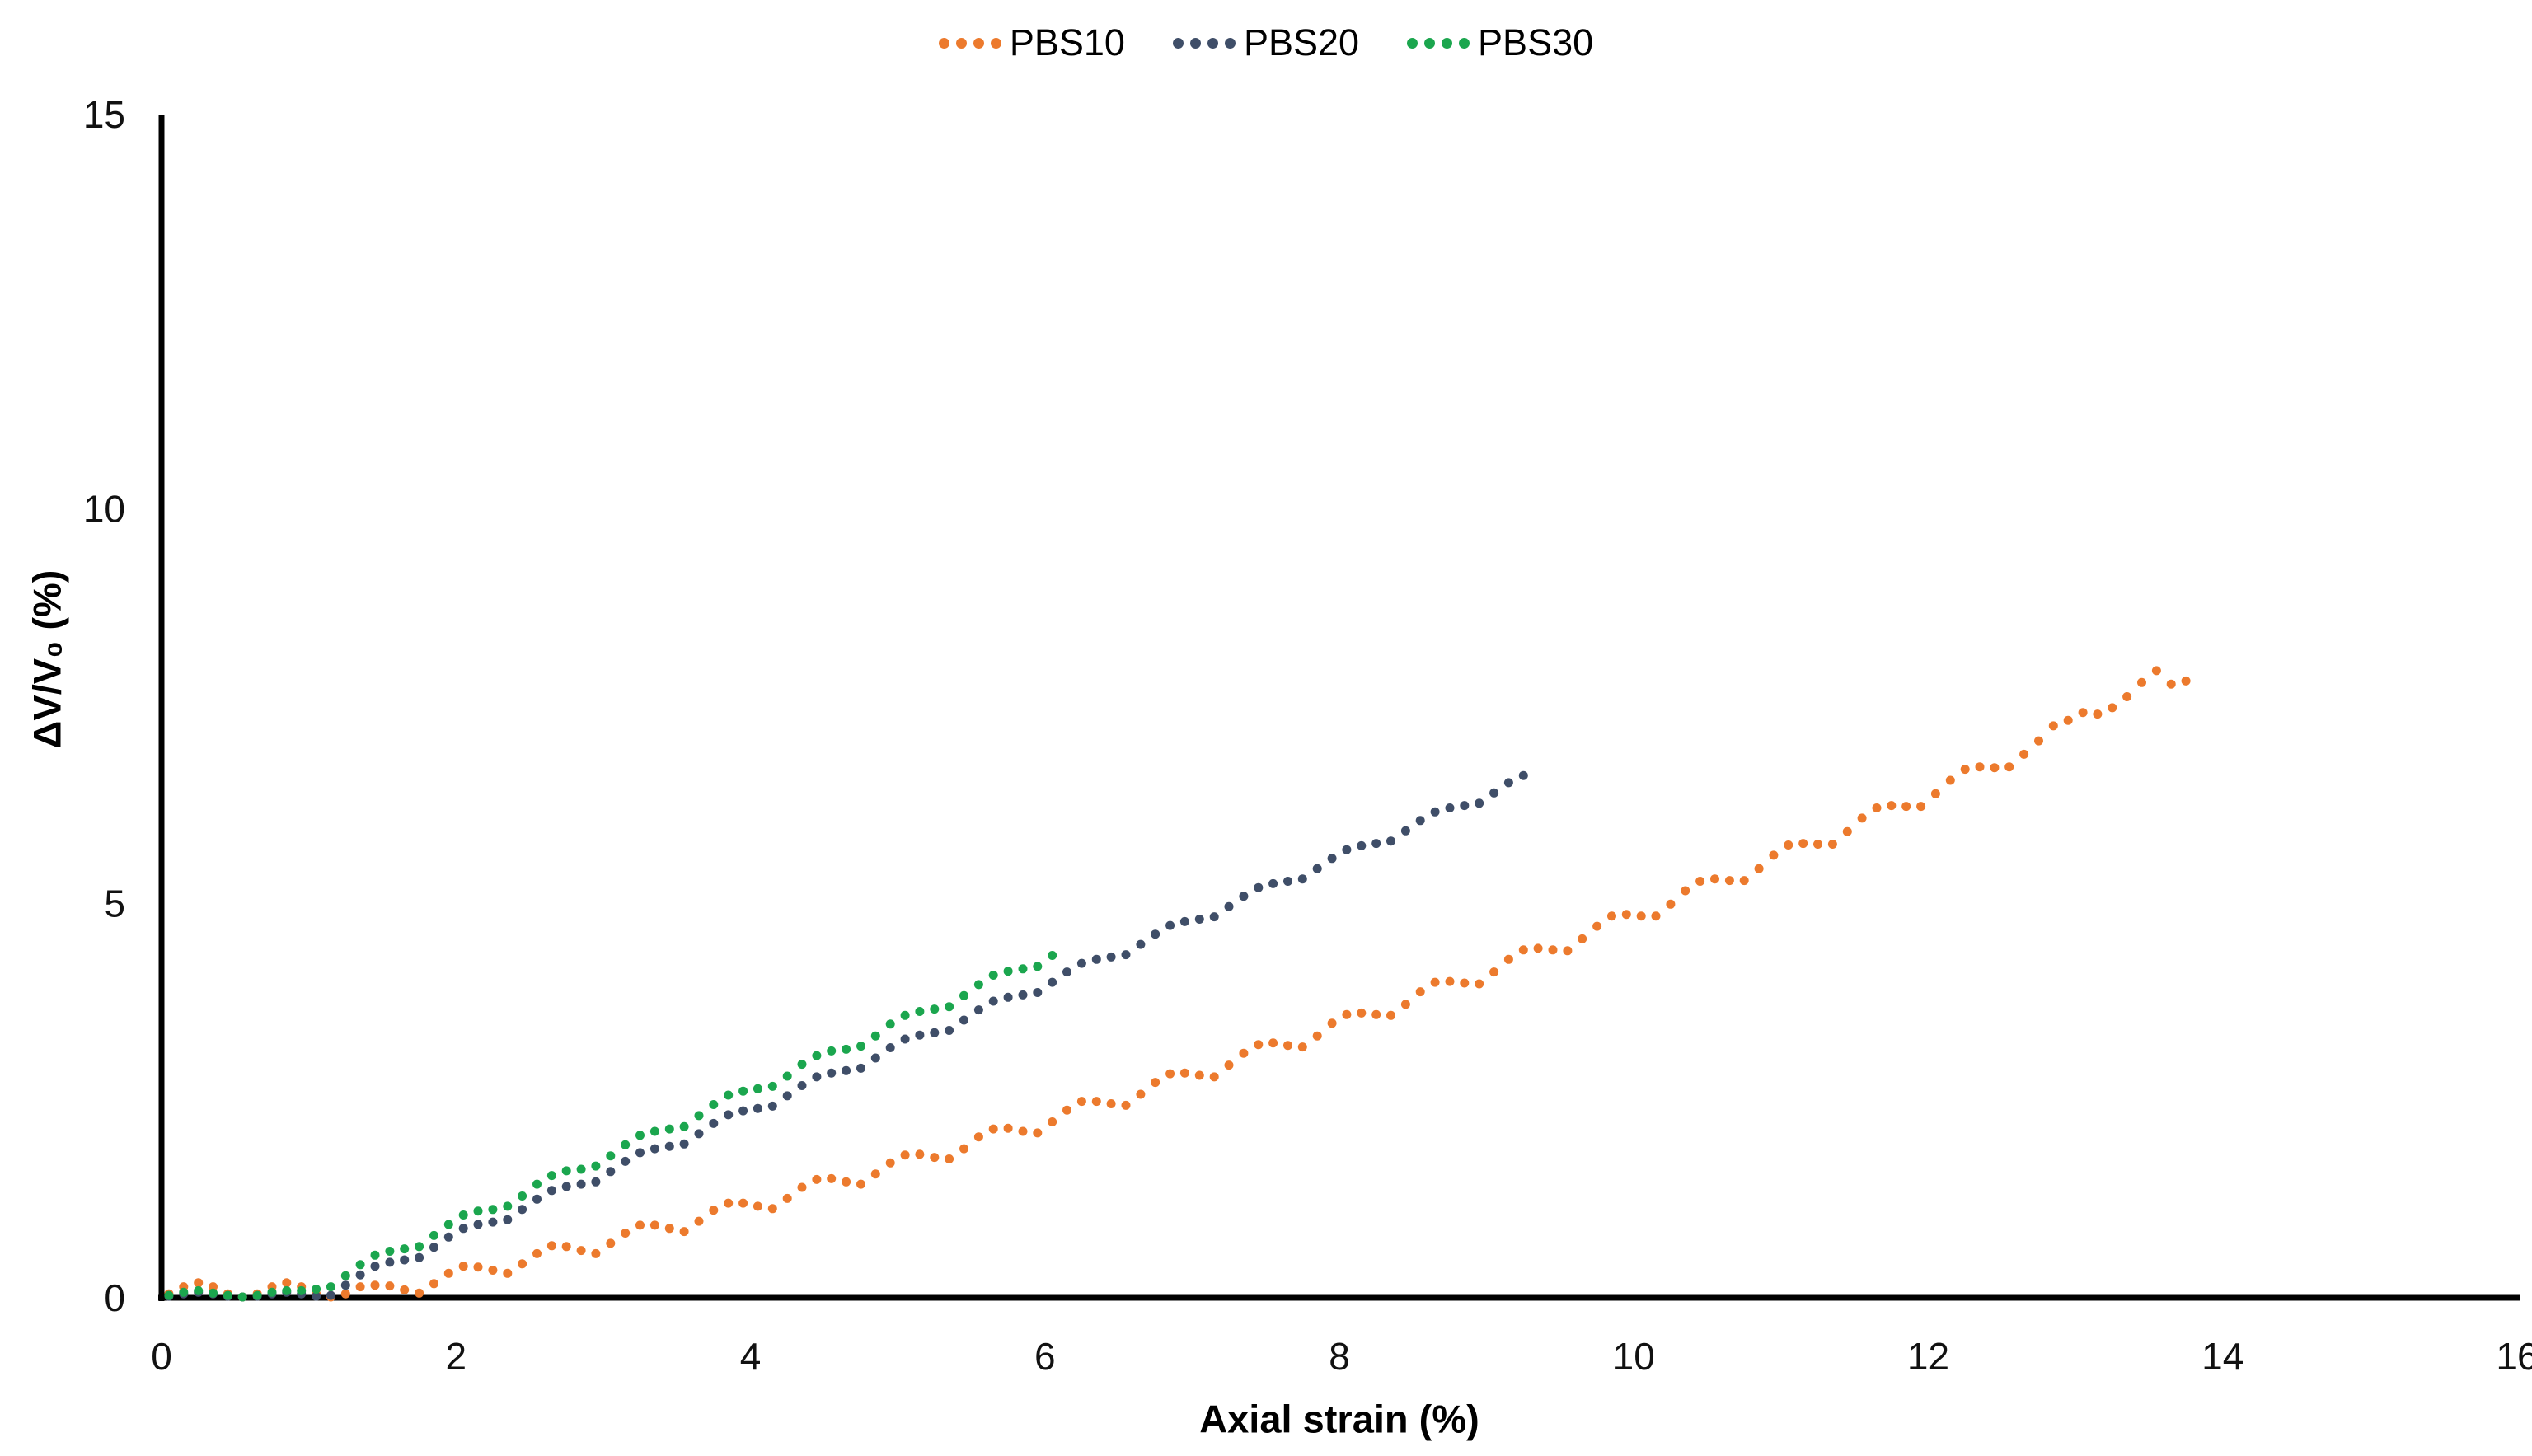 This screenshot has width=2532, height=1456. What do you see at coordinates (1500, 42) in the screenshot?
I see `legend-entry-pbs30: PBS30` at bounding box center [1500, 42].